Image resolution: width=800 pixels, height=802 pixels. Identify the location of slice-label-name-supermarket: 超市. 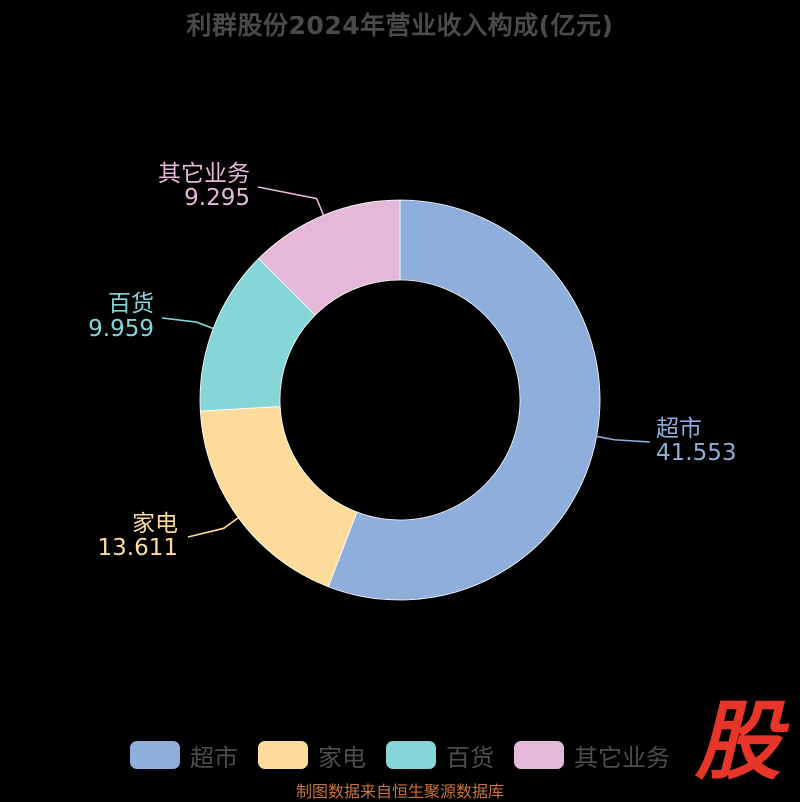
(679, 429).